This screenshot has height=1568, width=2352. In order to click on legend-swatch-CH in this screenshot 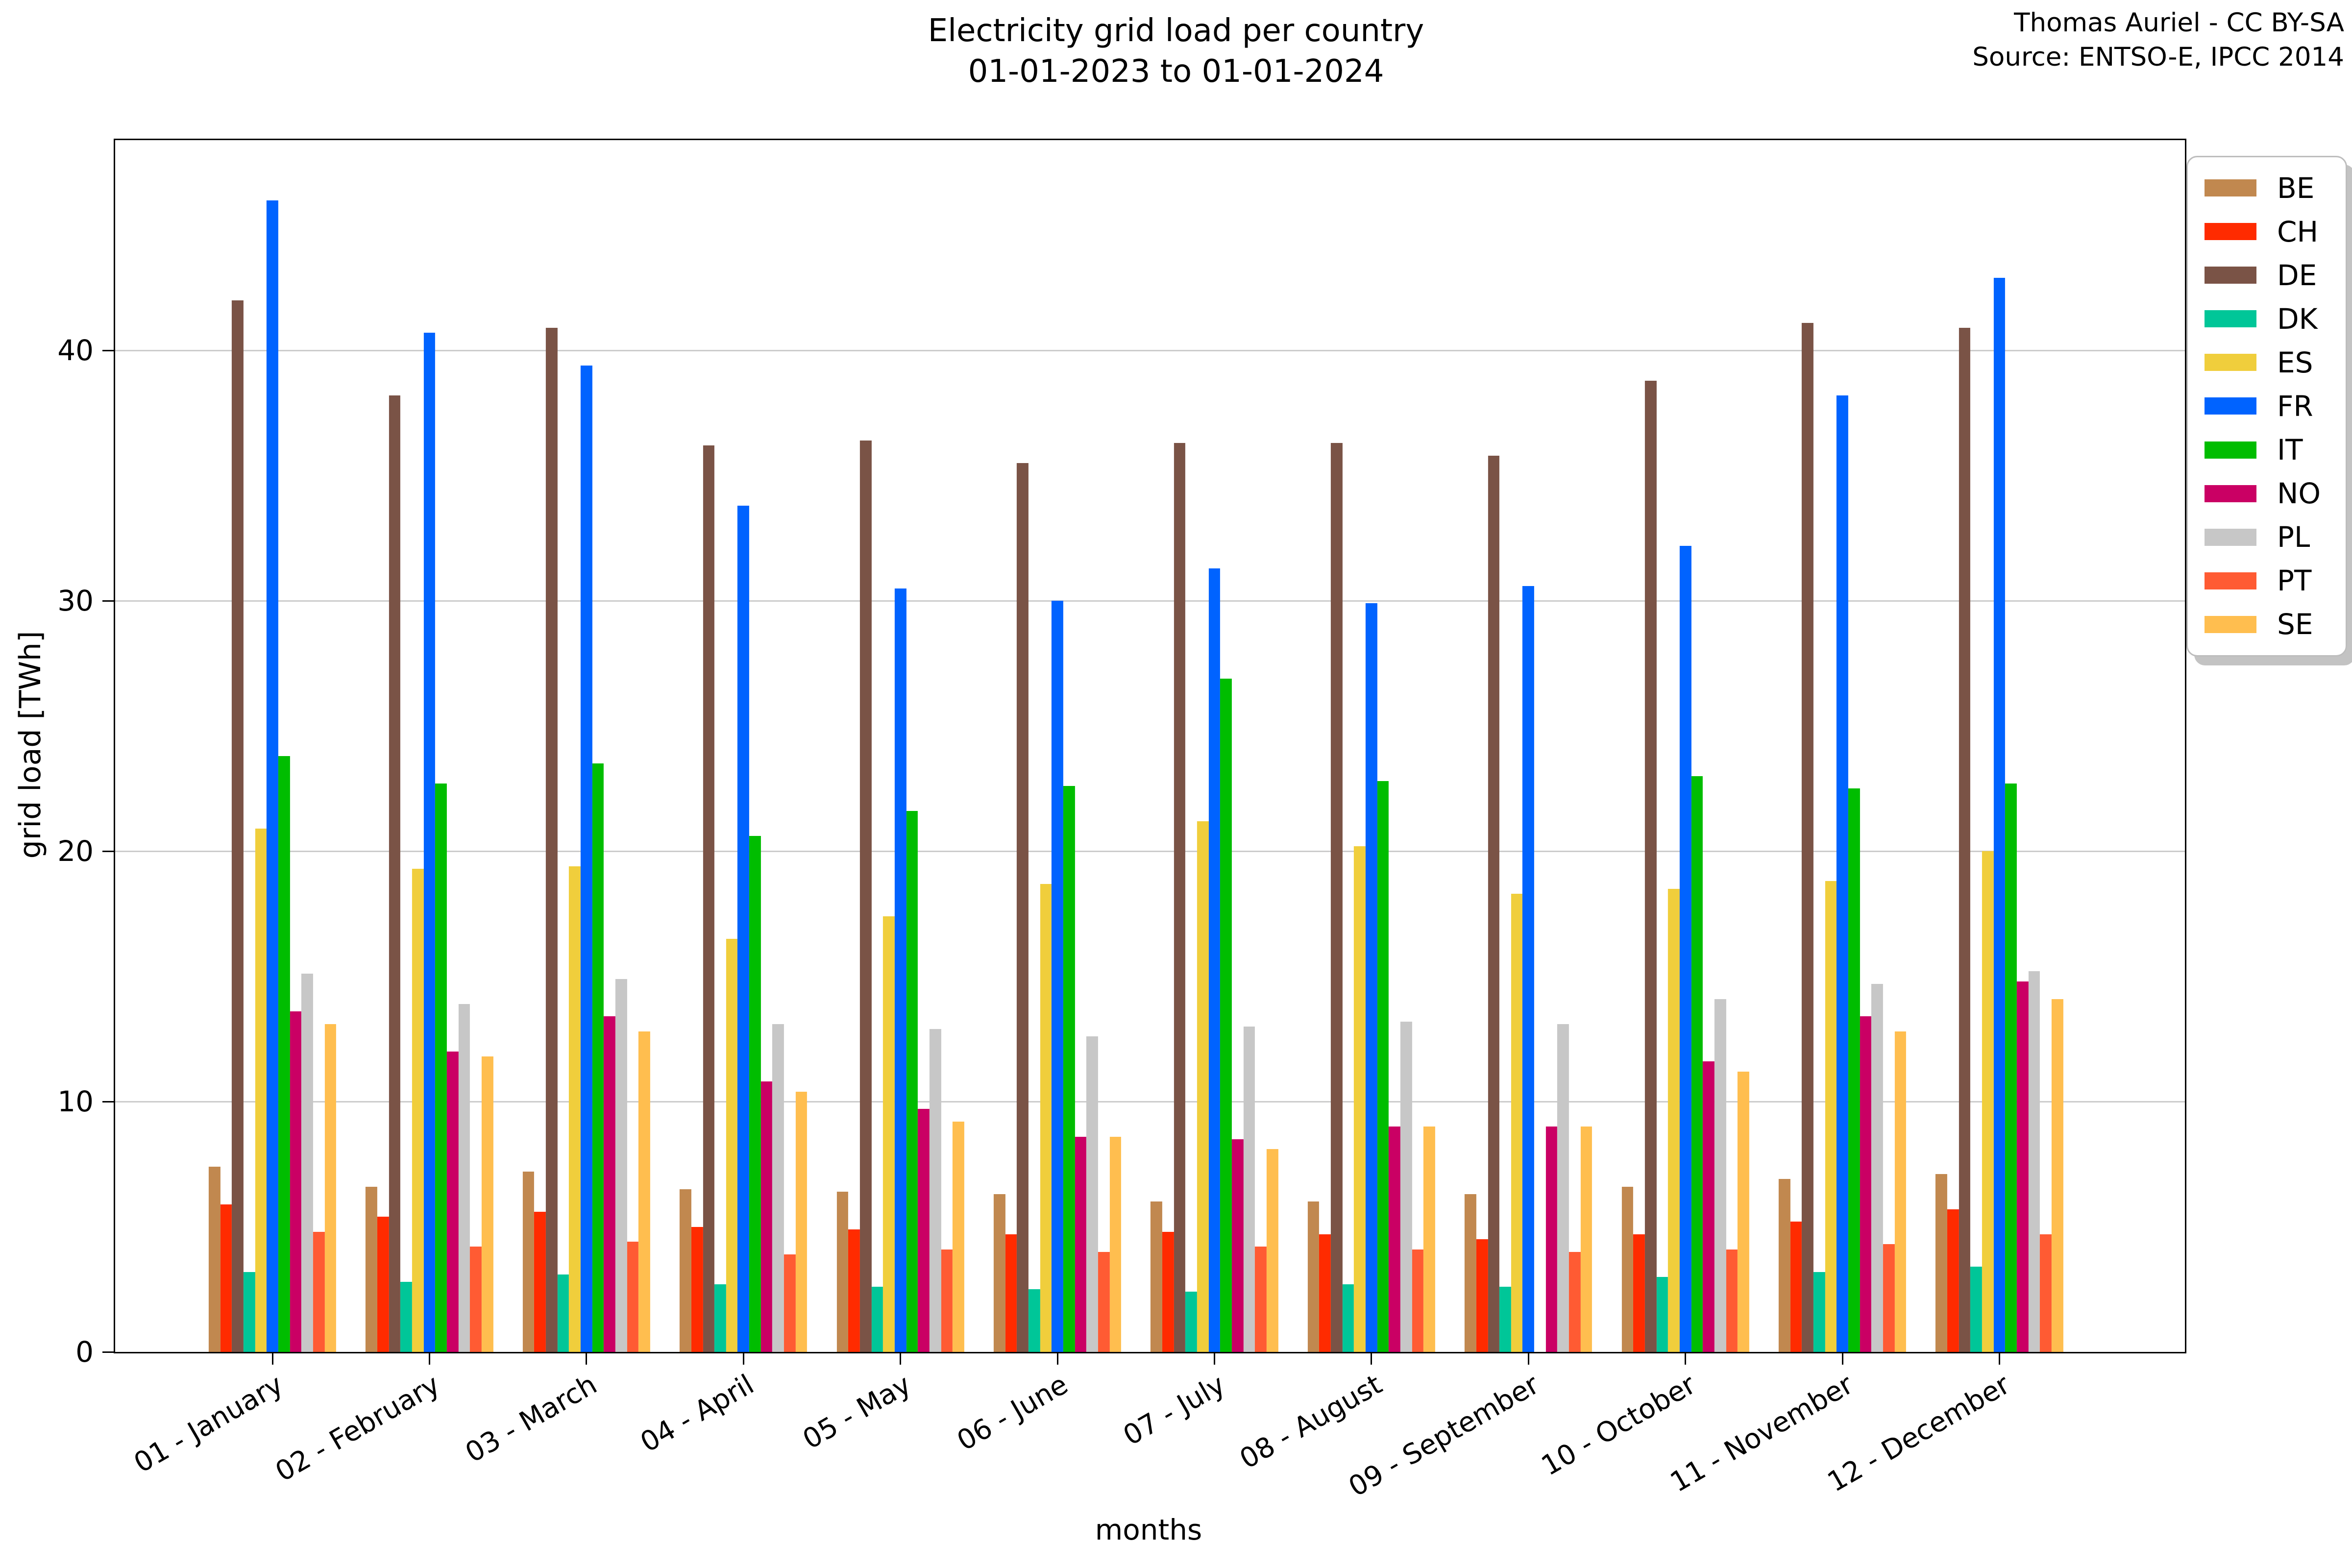, I will do `click(2230, 232)`.